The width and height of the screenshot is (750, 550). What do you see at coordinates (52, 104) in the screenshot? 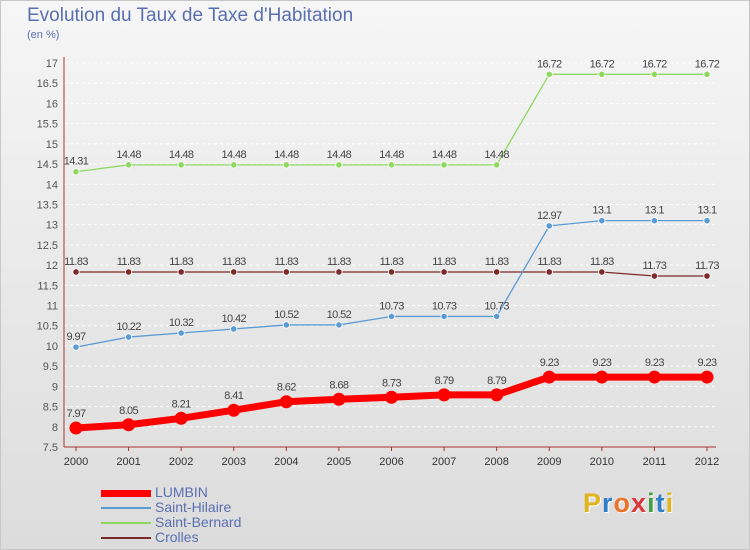
I see `y-tick-label: 16` at bounding box center [52, 104].